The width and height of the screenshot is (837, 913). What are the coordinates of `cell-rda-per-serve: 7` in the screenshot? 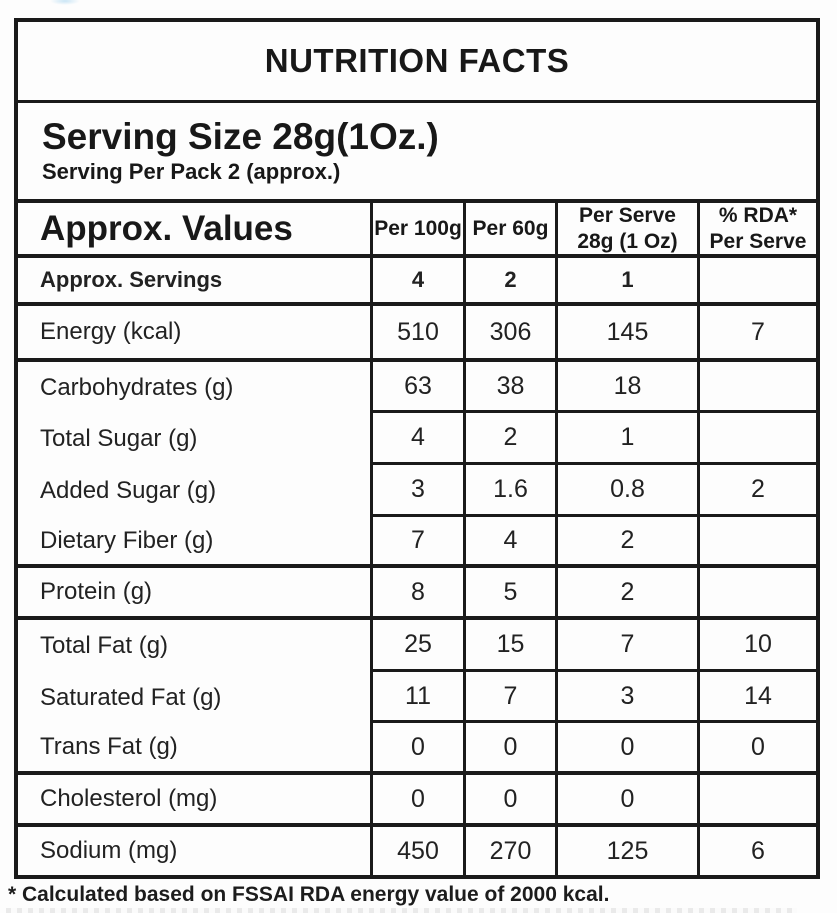 It's located at (756, 334).